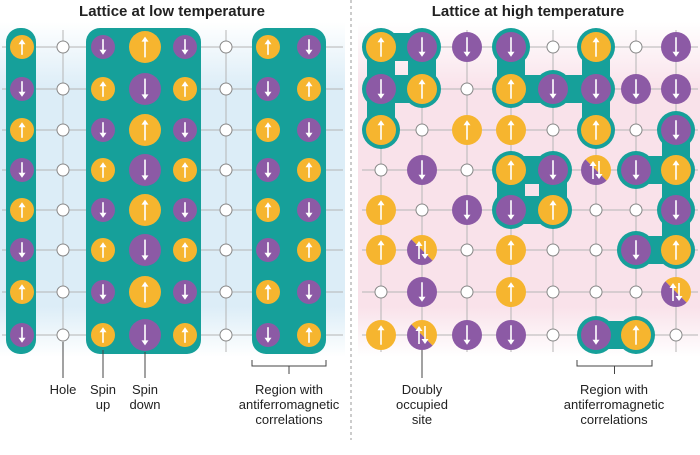 The image size is (700, 455). I want to click on label-text: occupied, so click(422, 404).